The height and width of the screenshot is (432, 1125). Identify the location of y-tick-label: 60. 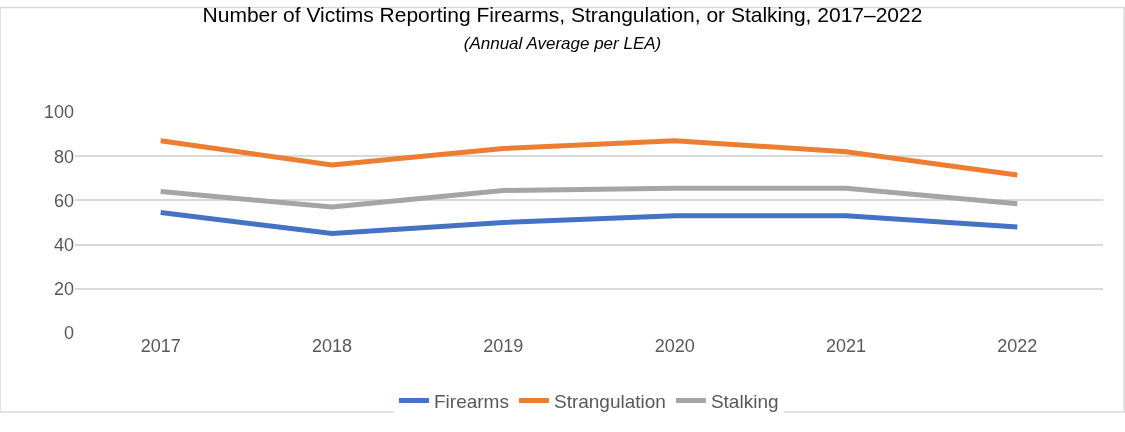
(63, 200).